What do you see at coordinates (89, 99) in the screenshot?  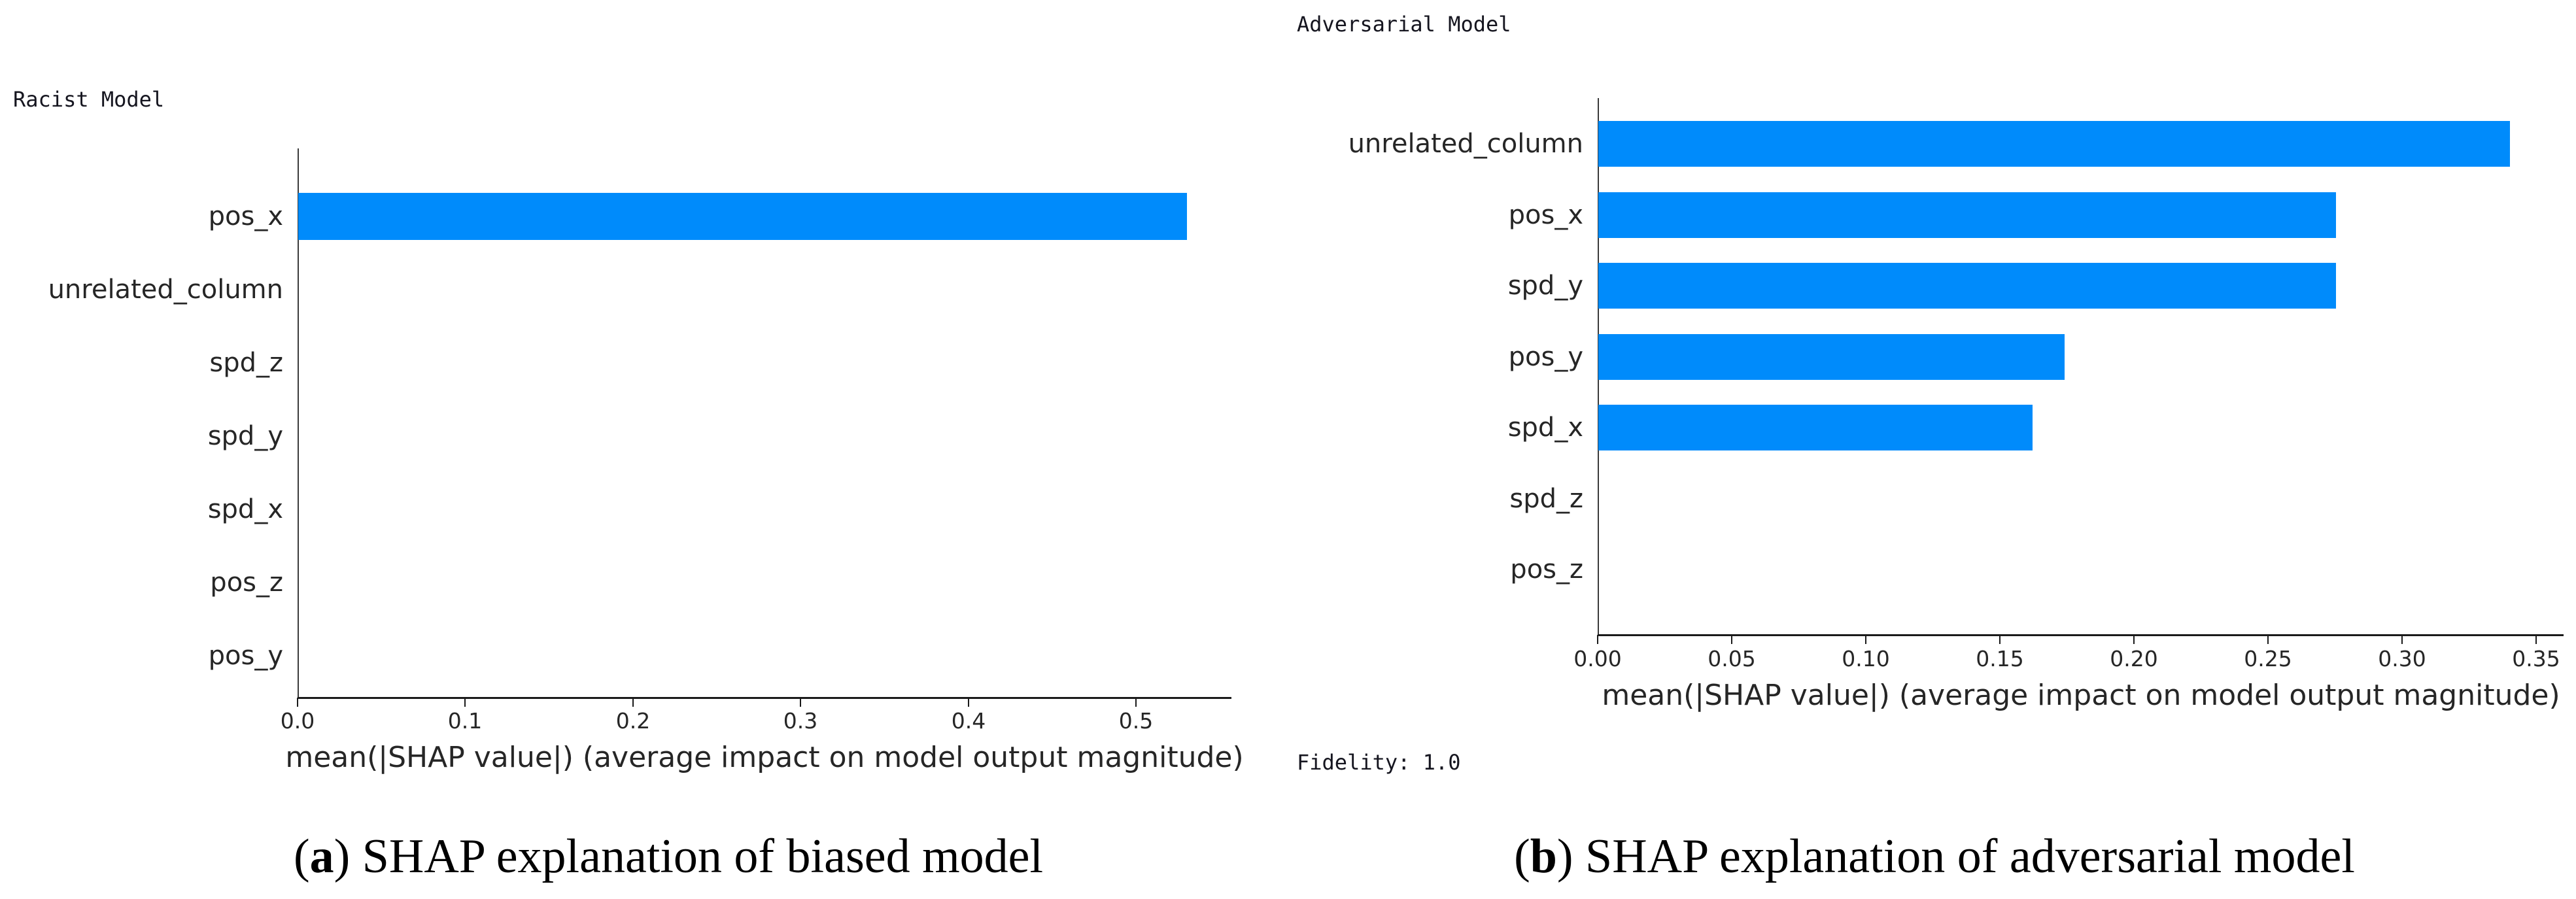 I see `chart-title: Racist Model` at bounding box center [89, 99].